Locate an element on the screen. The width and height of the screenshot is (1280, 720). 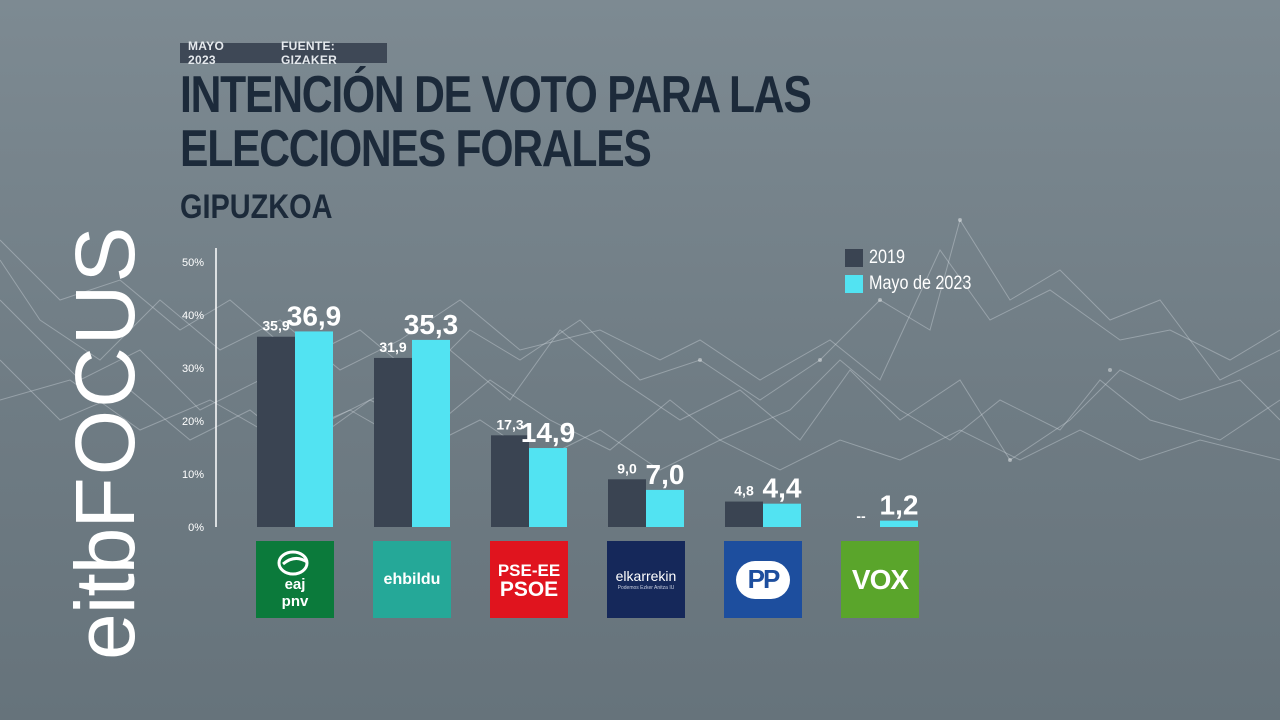
pnv-leaf-icon is located at coordinates (293, 562).